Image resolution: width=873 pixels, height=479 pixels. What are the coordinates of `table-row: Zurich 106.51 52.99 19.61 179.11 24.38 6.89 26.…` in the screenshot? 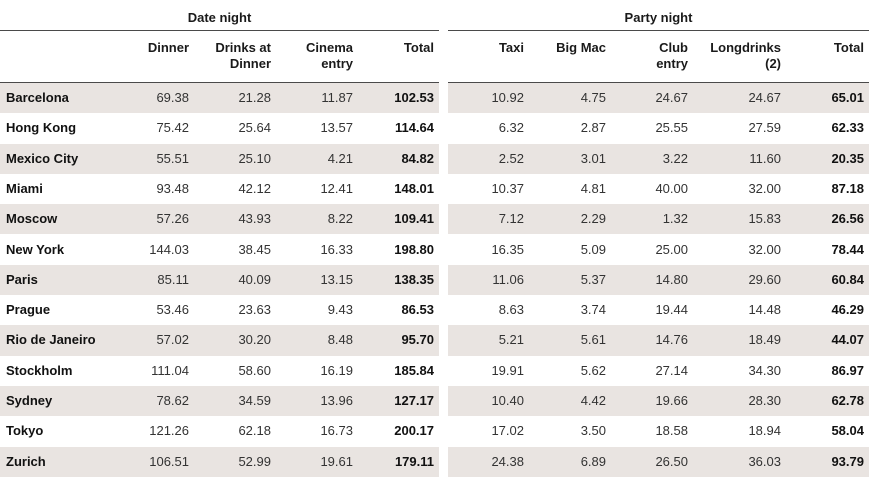 It's located at (436, 461).